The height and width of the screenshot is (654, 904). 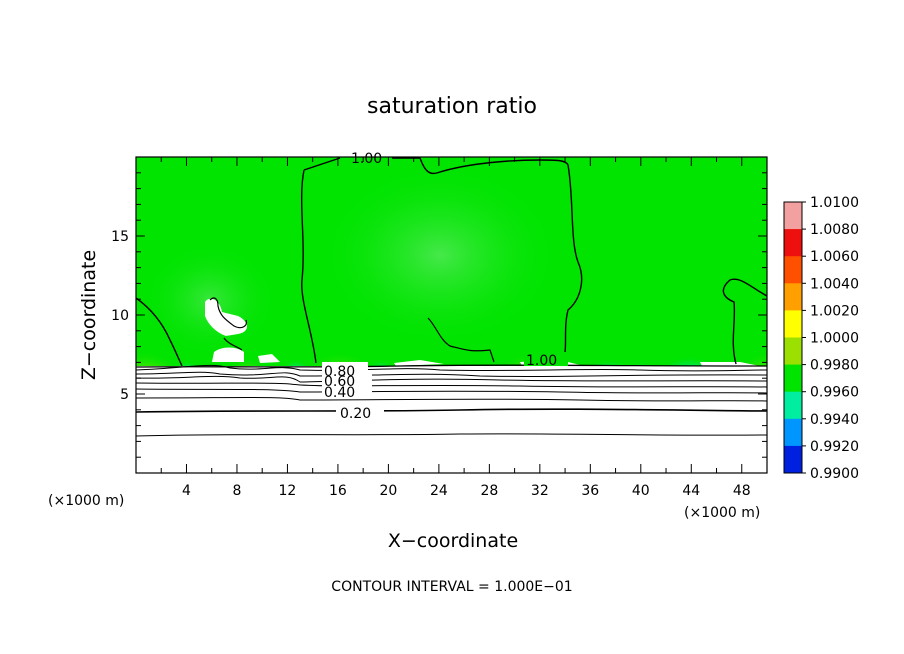 I want to click on colorbar-label: 1.0080, so click(x=834, y=230).